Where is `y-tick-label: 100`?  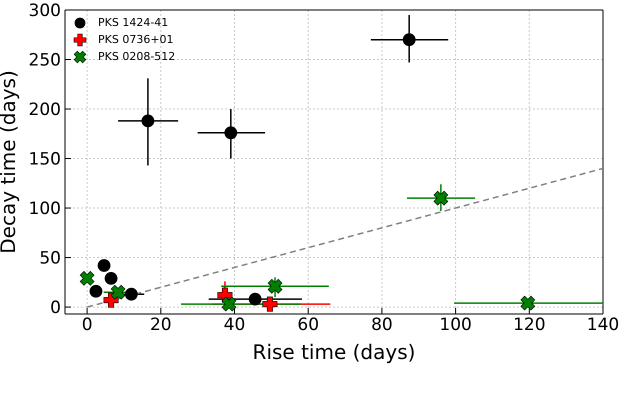
y-tick-label: 100 is located at coordinates (44, 209).